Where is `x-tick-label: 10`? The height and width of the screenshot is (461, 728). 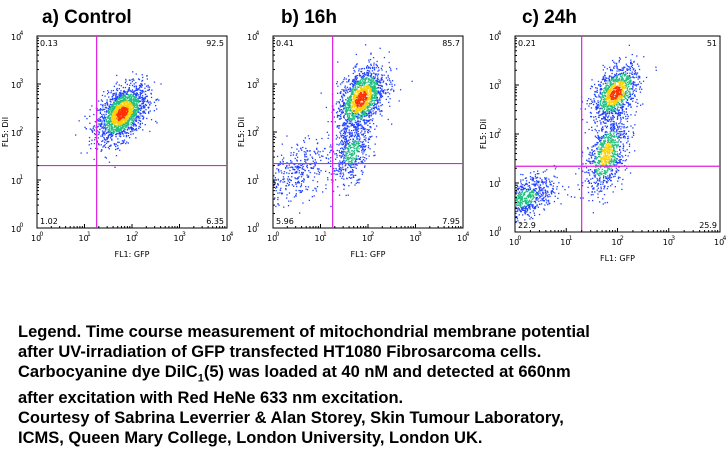 x-tick-label: 10 is located at coordinates (226, 238).